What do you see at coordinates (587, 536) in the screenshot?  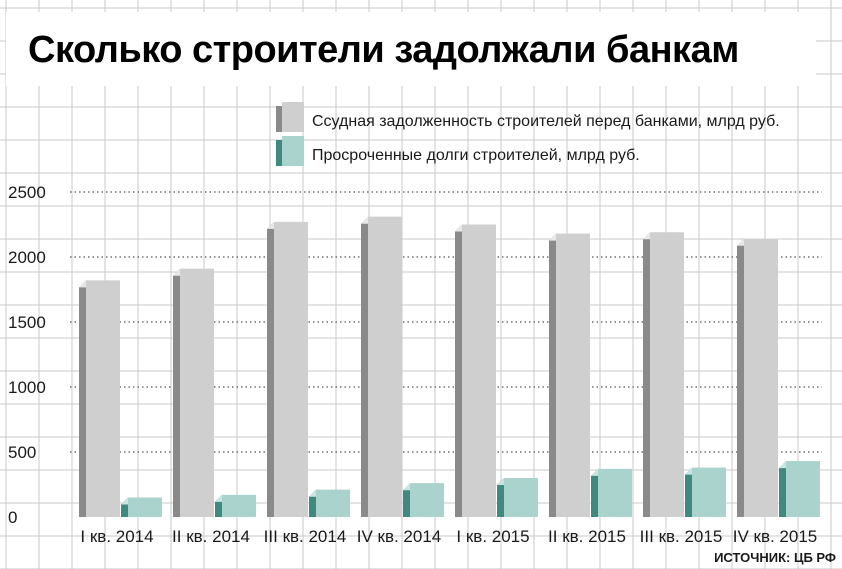 I see `x-tick-label: II кв. 2015` at bounding box center [587, 536].